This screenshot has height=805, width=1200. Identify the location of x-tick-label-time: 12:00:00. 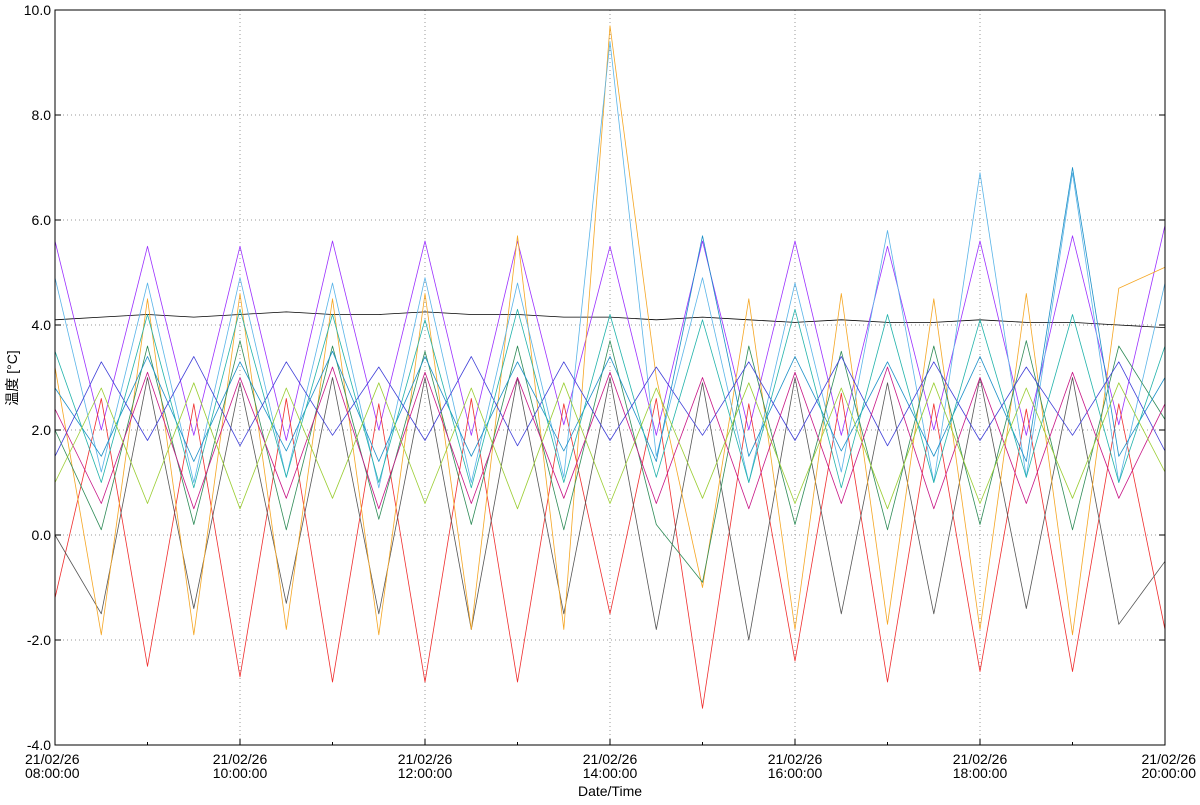
(425, 773).